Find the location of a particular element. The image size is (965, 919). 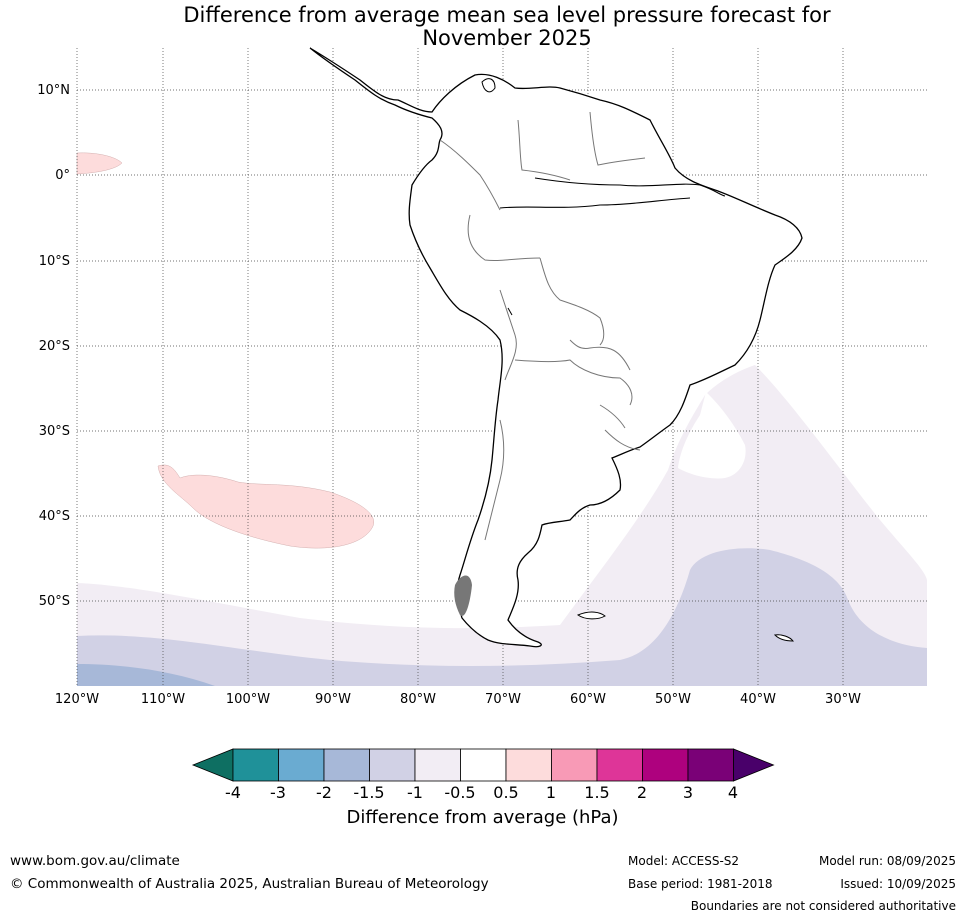

lon-label-40w: 40°W is located at coordinates (758, 699).